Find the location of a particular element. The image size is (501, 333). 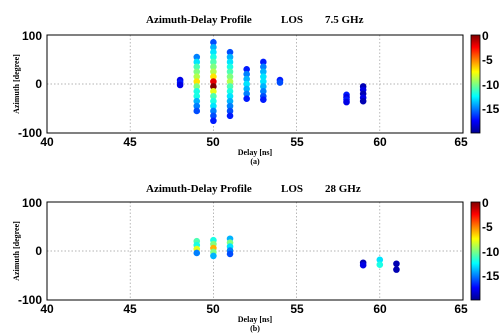

x-axis-label-a: Delay [ns] is located at coordinates (255, 152).